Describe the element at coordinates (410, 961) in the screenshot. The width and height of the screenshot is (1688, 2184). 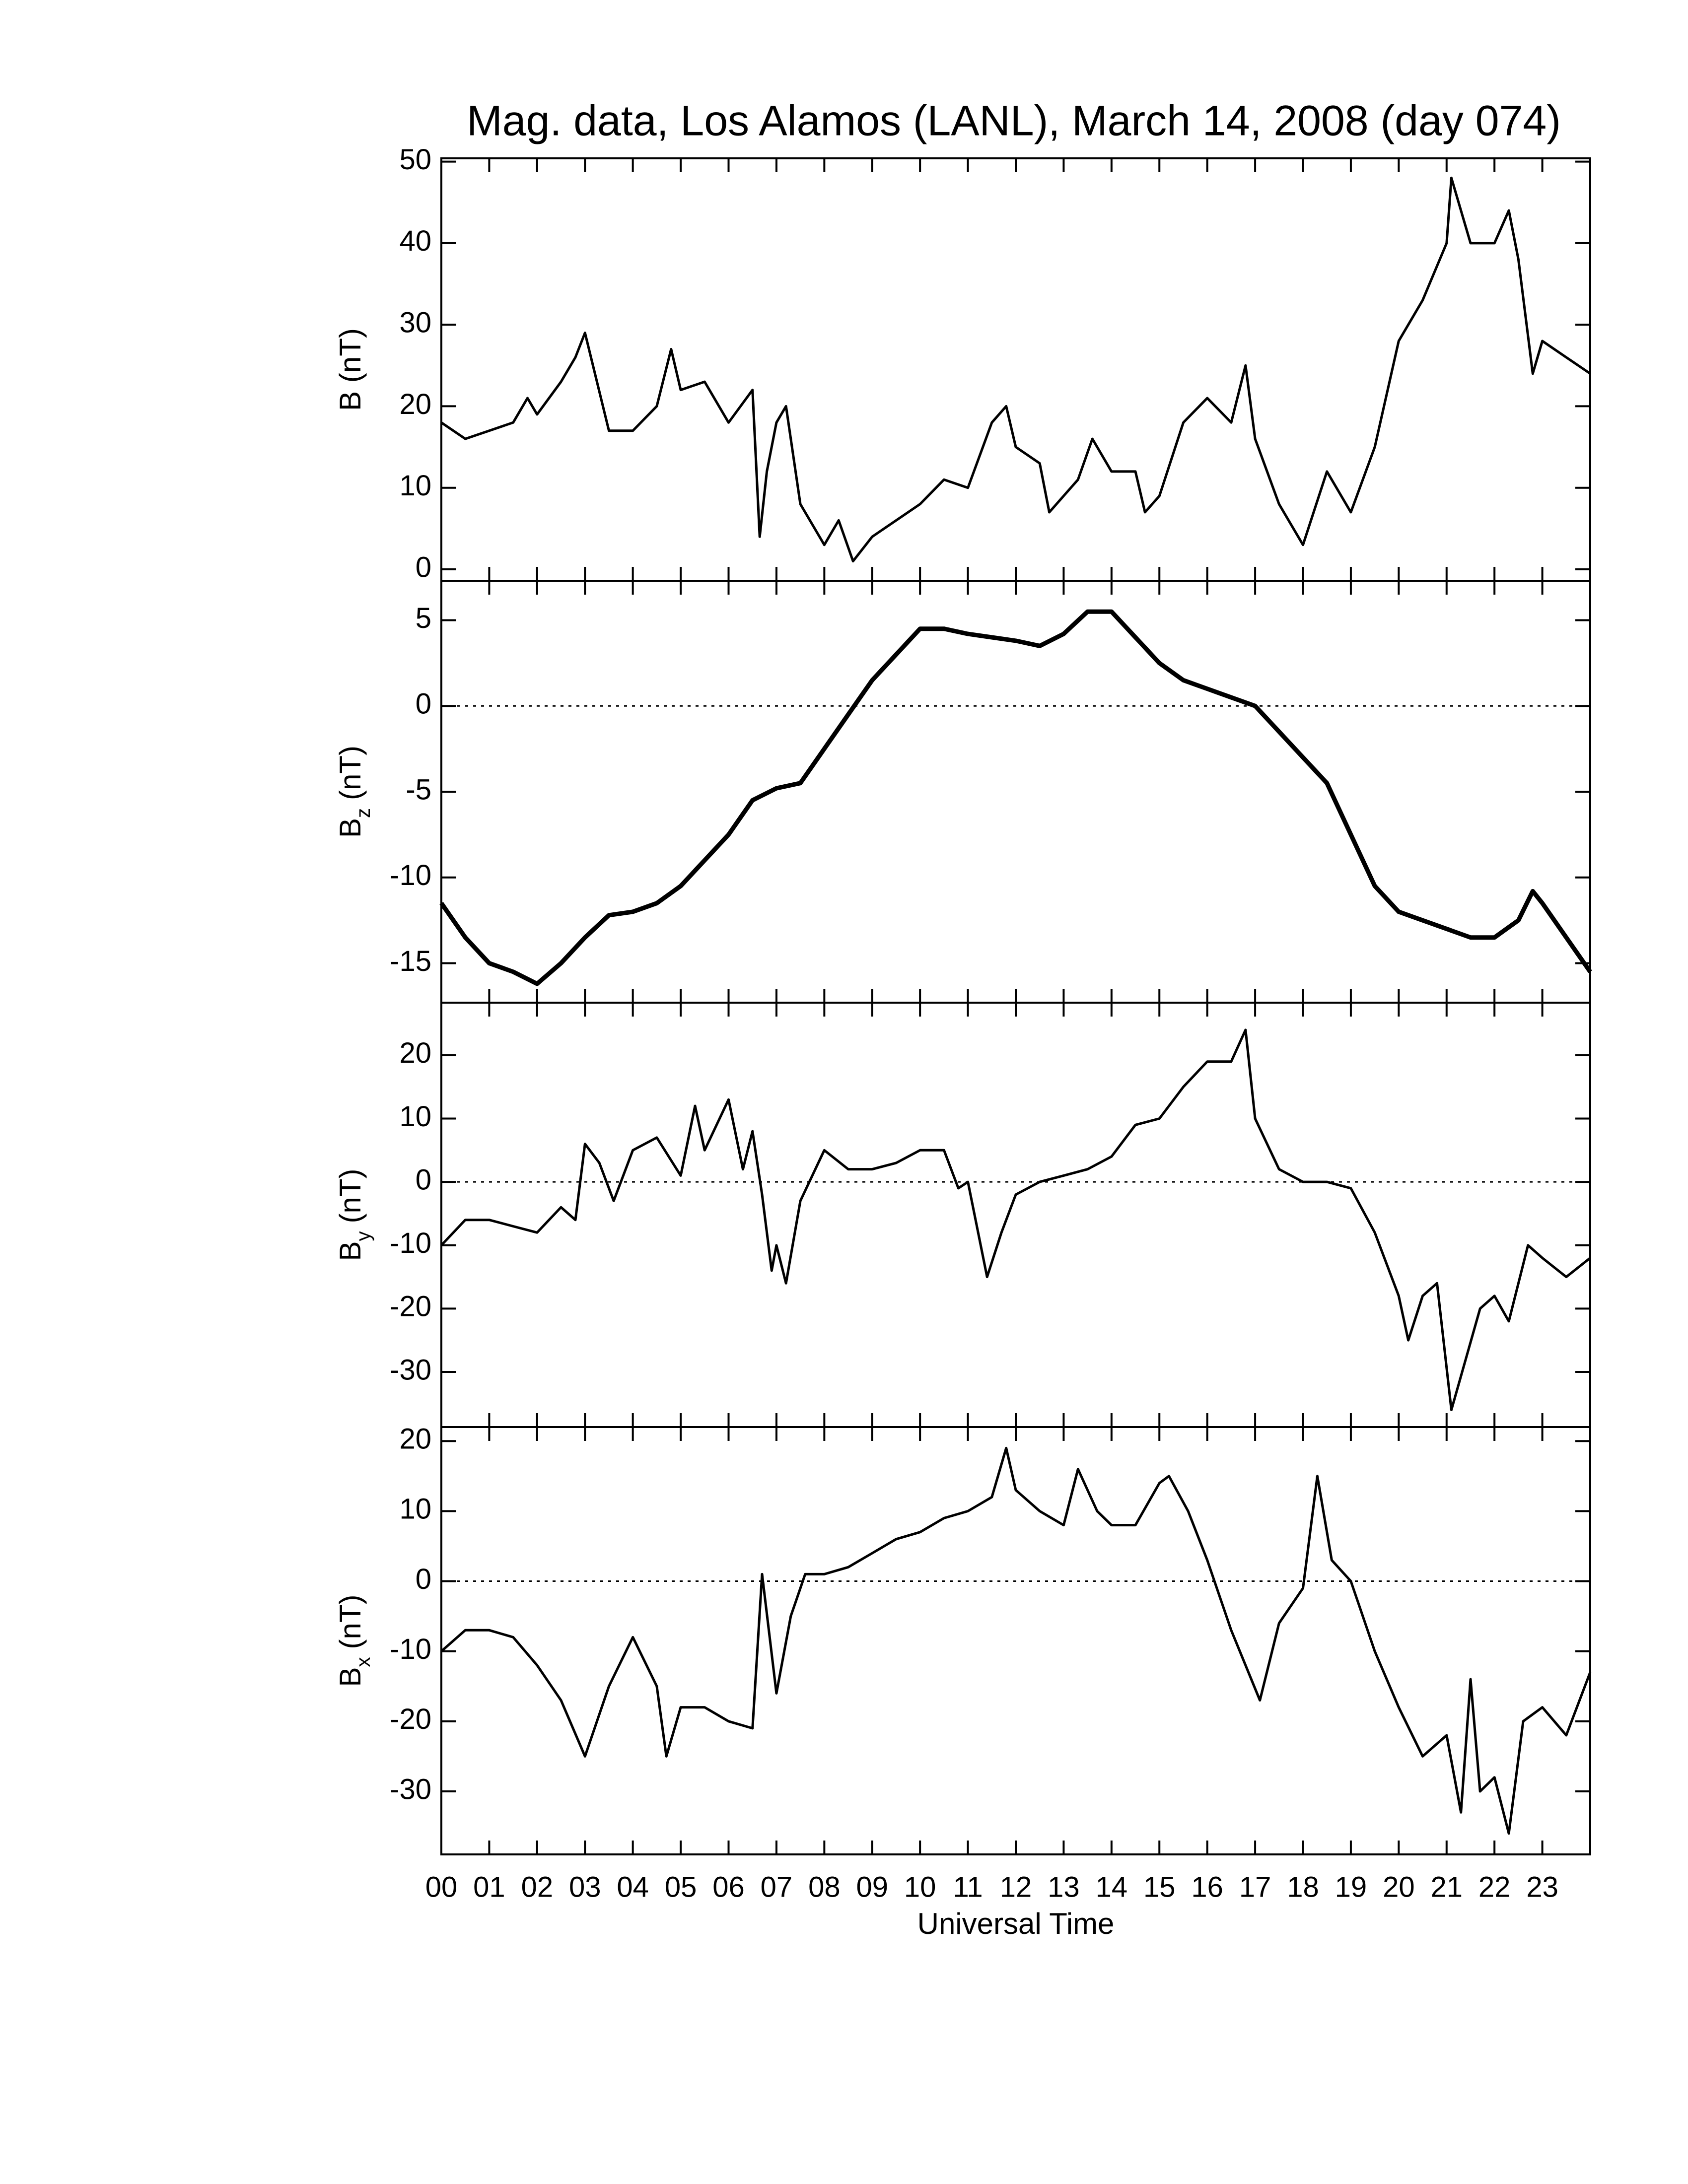
I see `y-tick-label: -15` at that location.